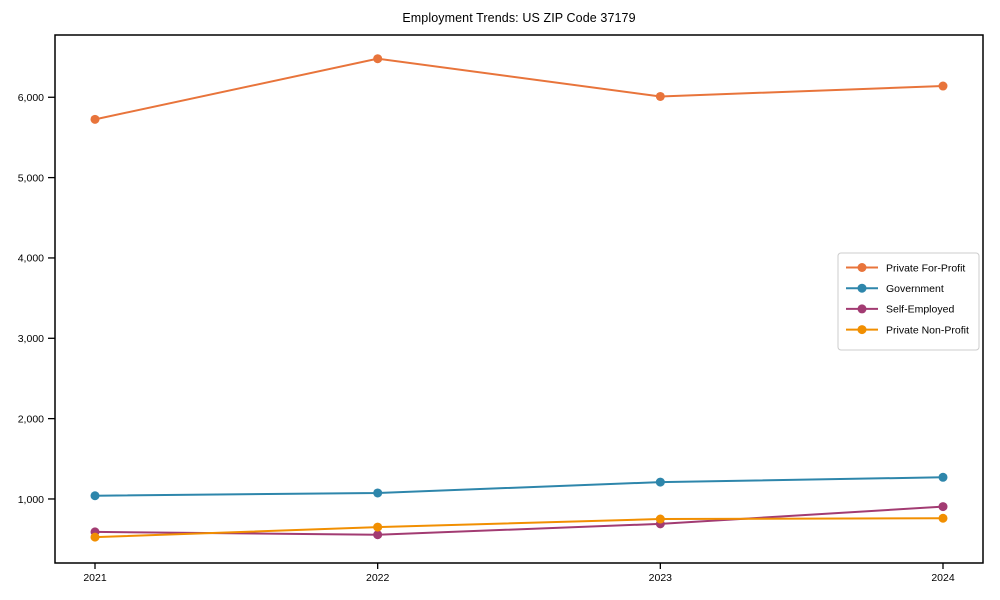 The width and height of the screenshot is (1000, 600). I want to click on legend-label-government: Government, so click(915, 289).